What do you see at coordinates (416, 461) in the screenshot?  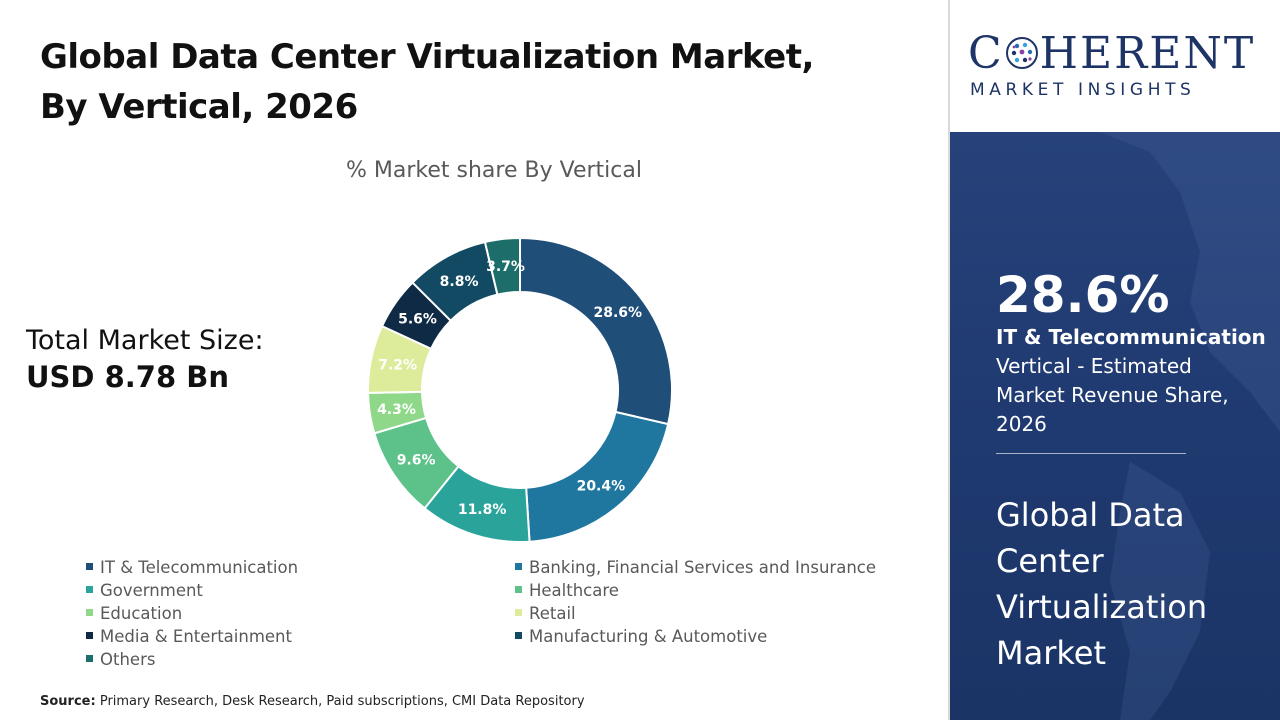 I see `slice-data-label: 9.6%` at bounding box center [416, 461].